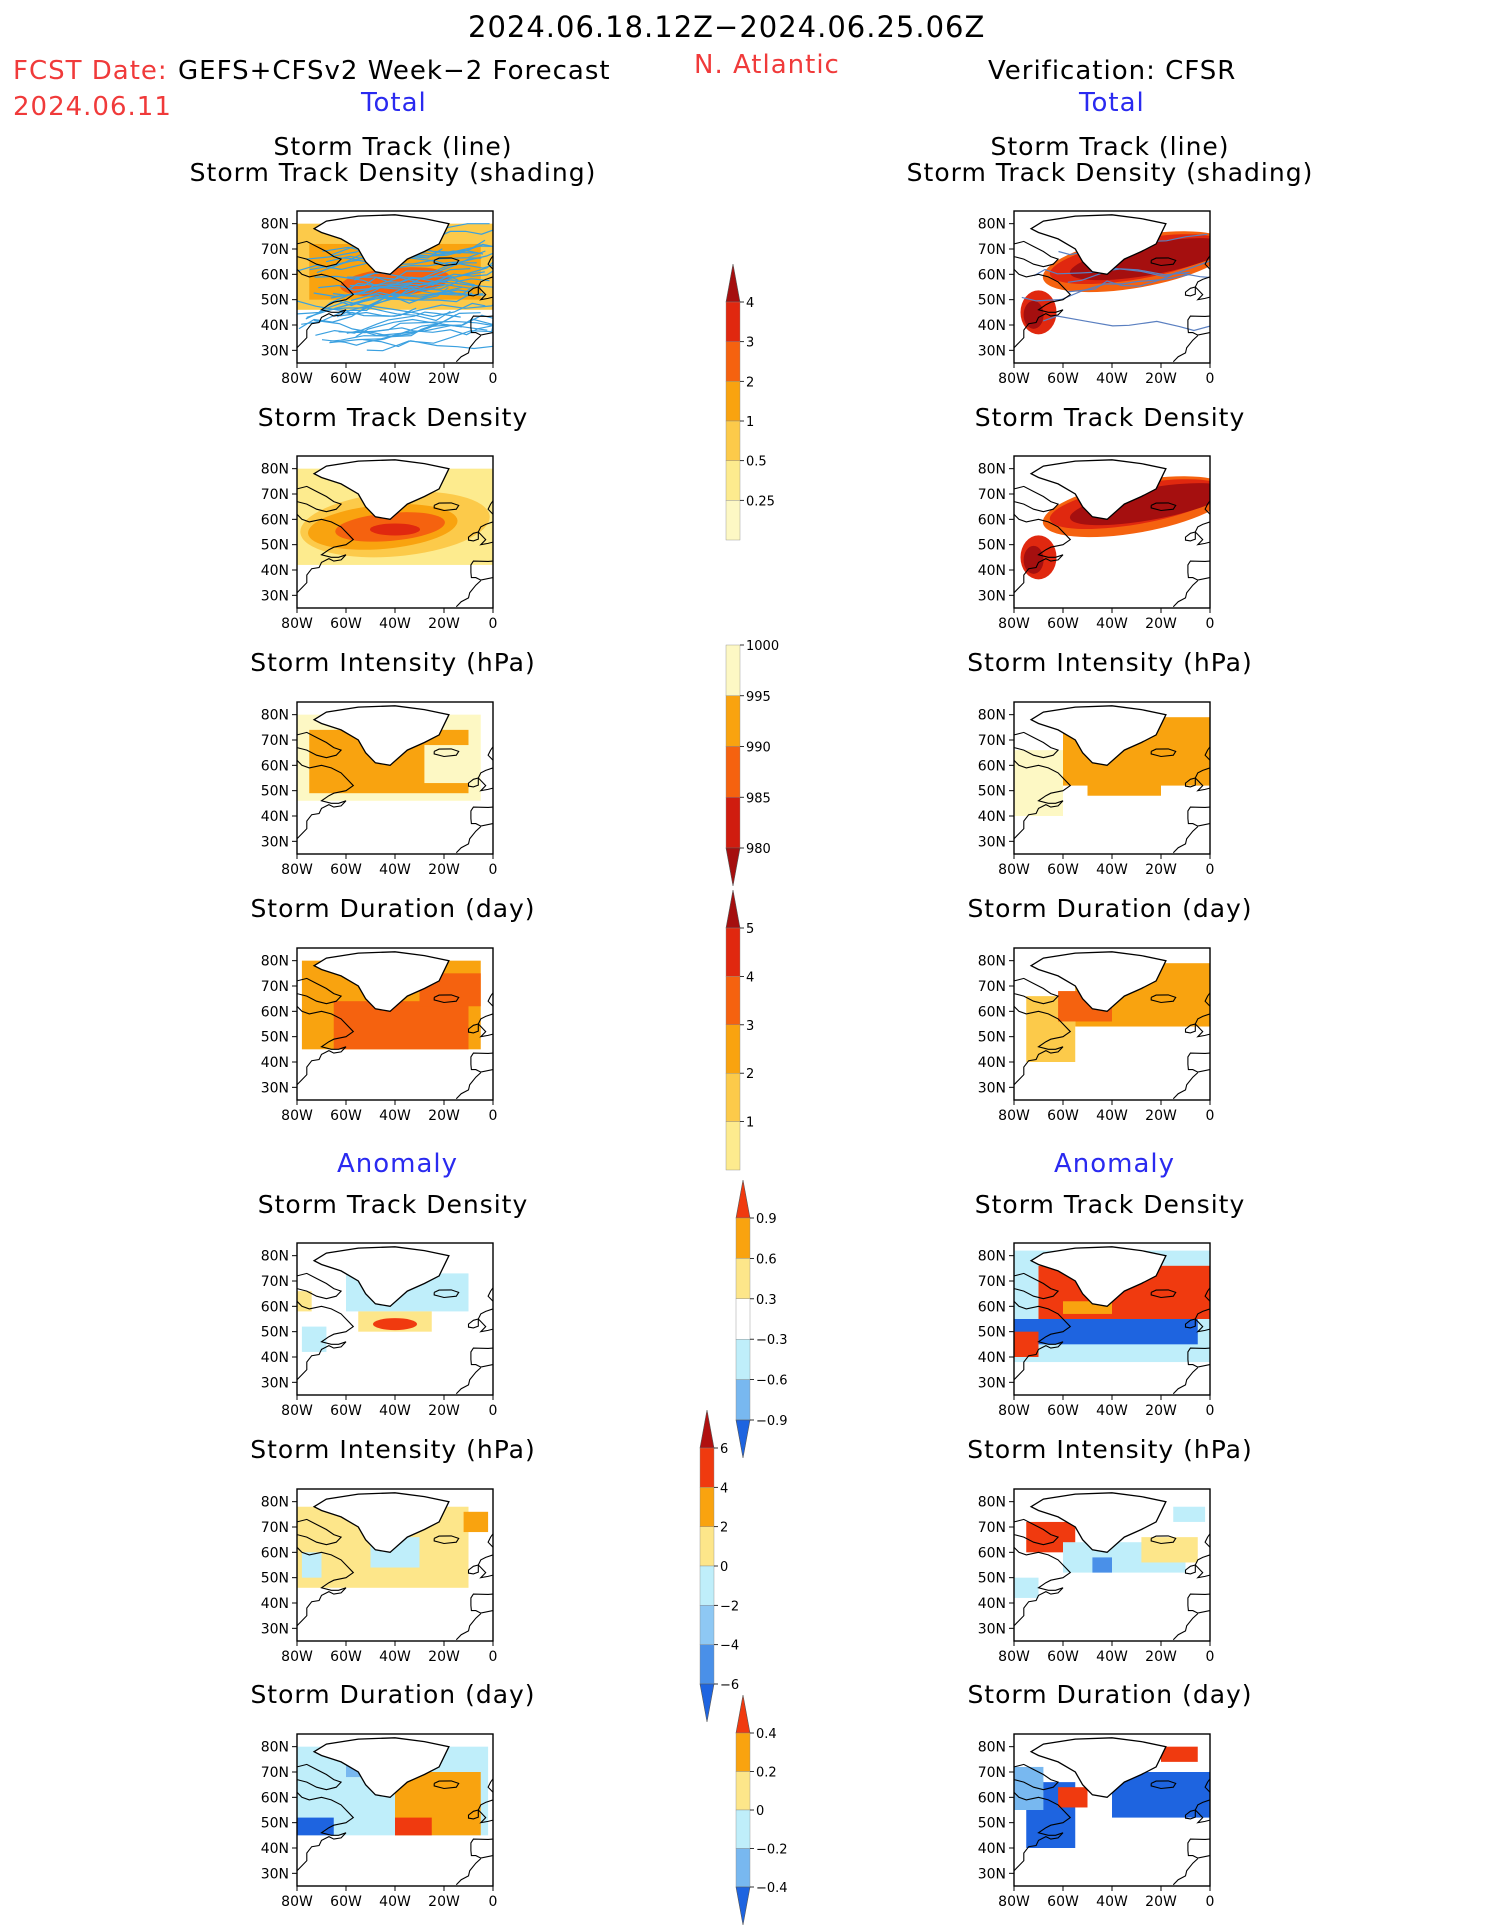 The height and width of the screenshot is (1929, 1487). Describe the element at coordinates (1110, 1694) in the screenshot. I see `title-r6-right: Storm Duration (day)` at that location.